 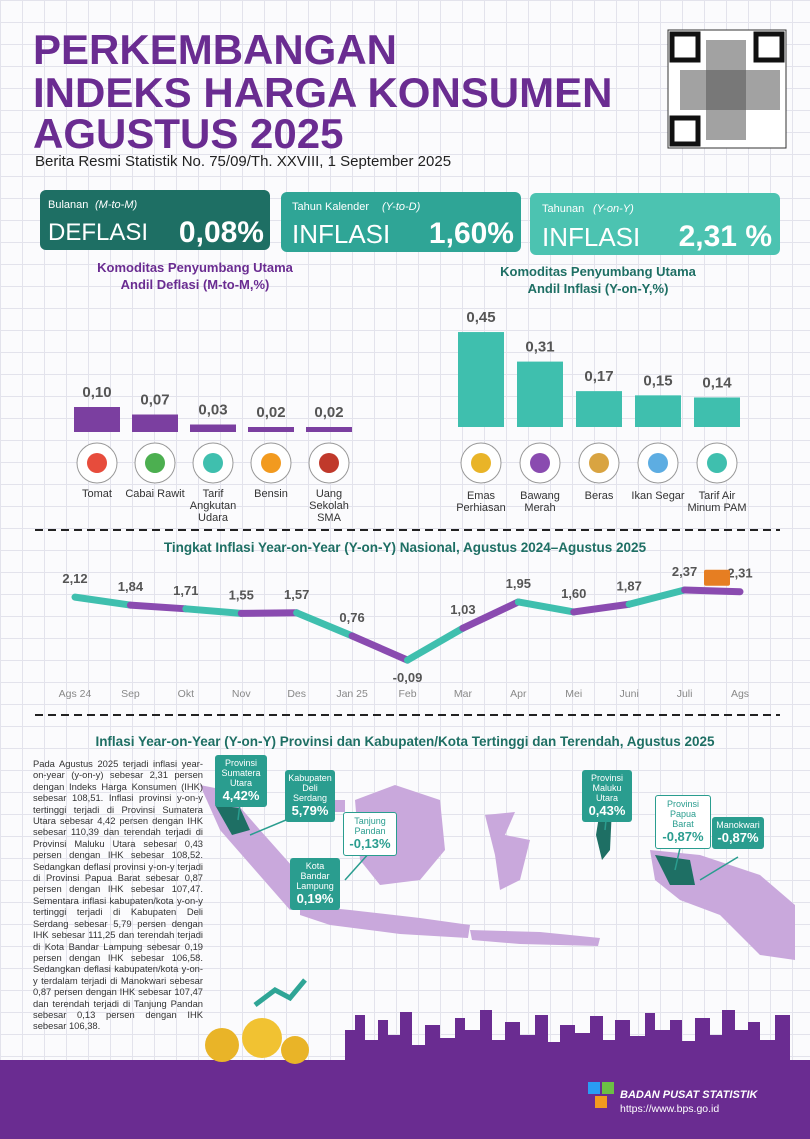 What do you see at coordinates (462, 609) in the screenshot?
I see `value-label: 1,03` at bounding box center [462, 609].